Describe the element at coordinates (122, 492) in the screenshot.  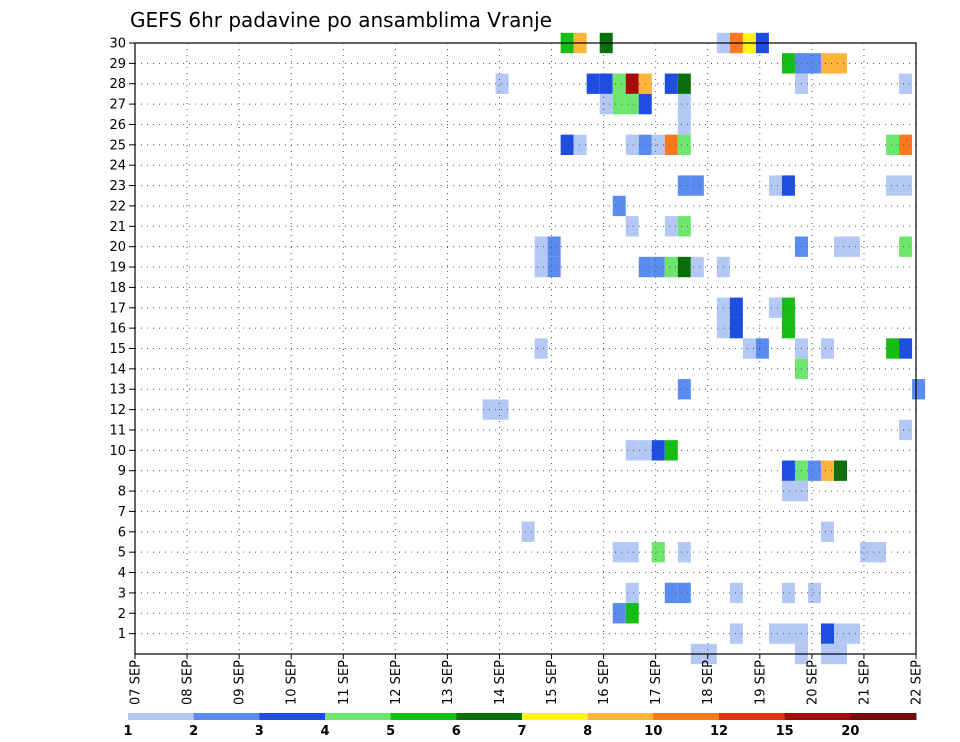
I see `y-tick-label: 8` at that location.